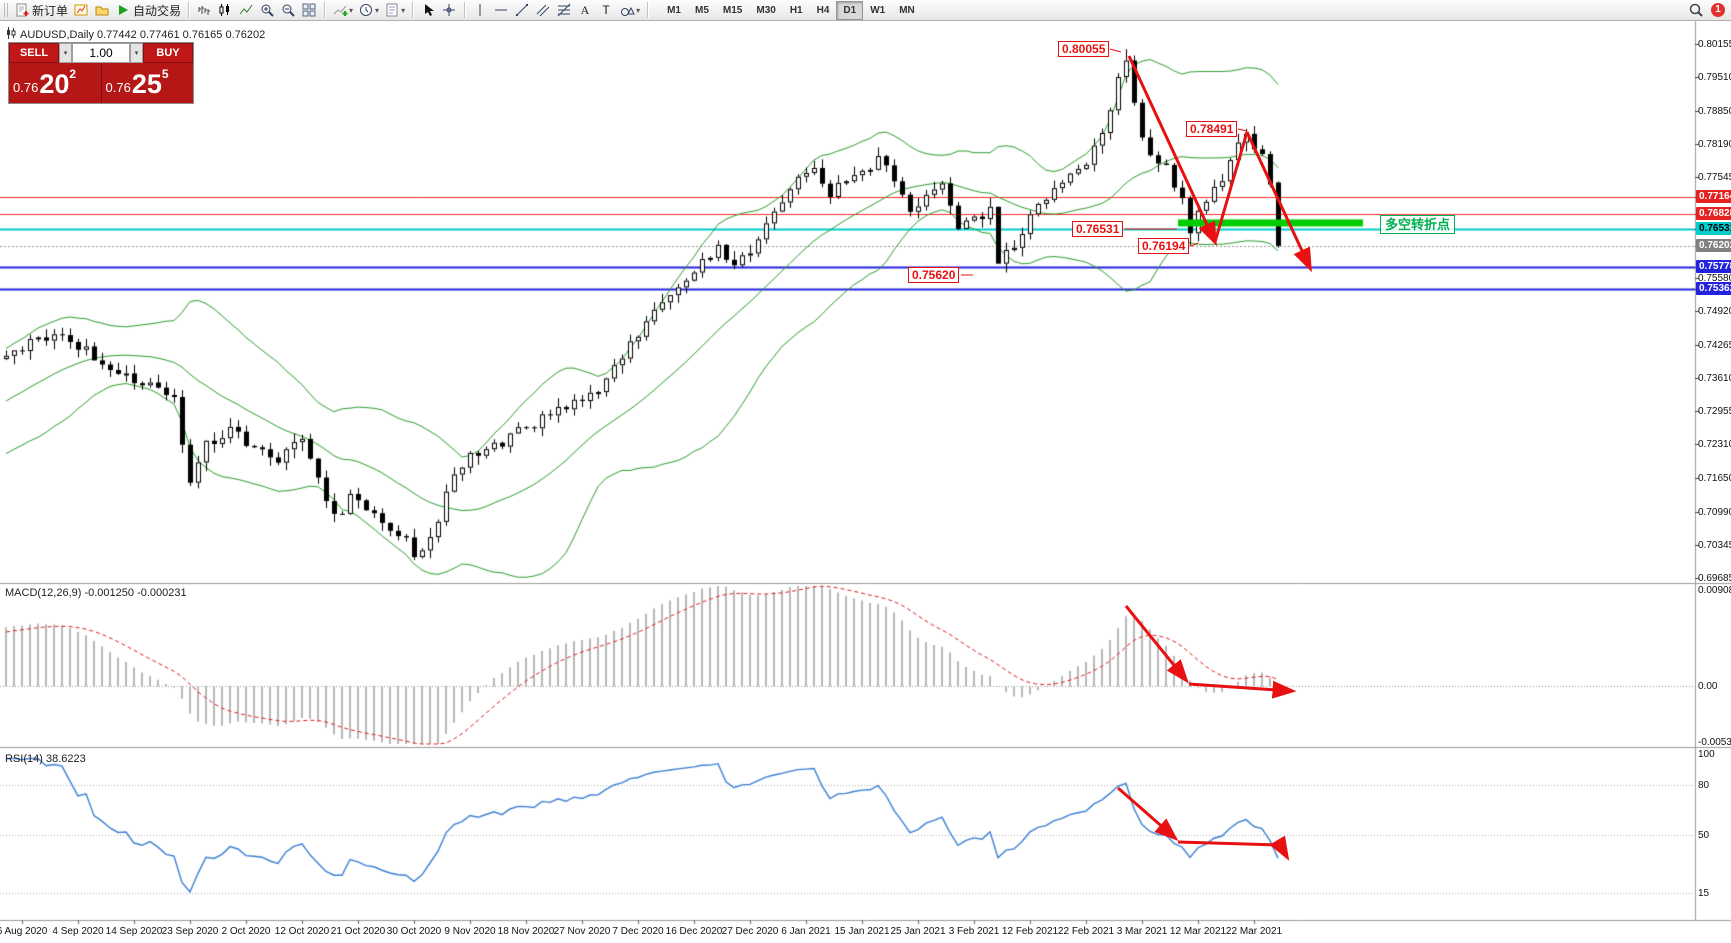 The image size is (1731, 943). I want to click on periods-icon, so click(366, 10).